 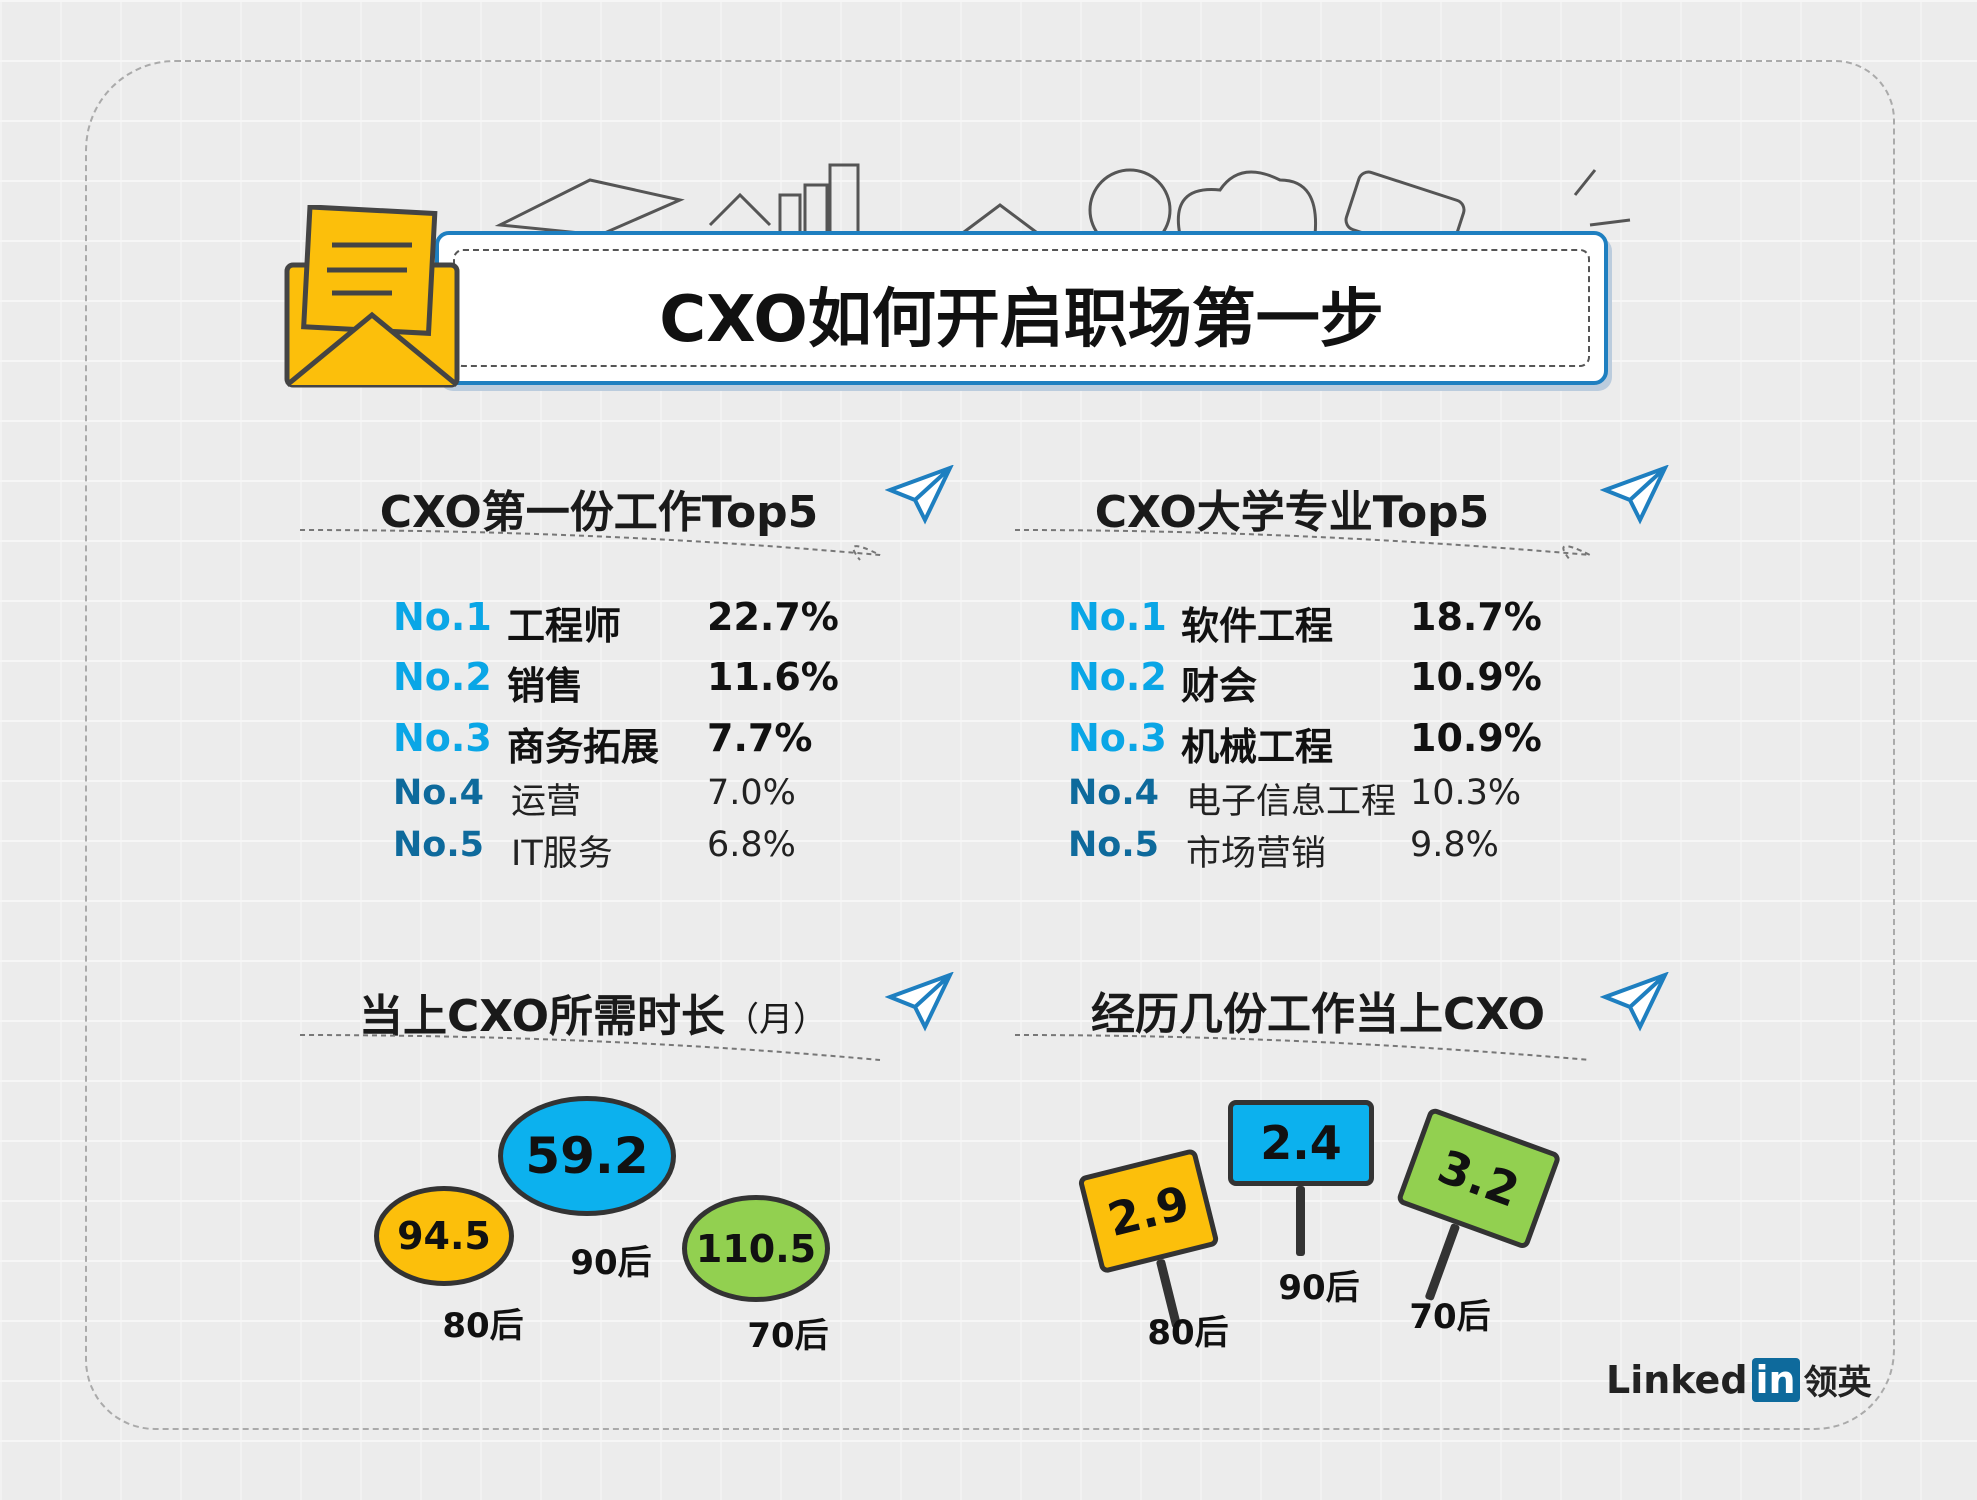 I want to click on title-banner, so click(x=1021, y=308).